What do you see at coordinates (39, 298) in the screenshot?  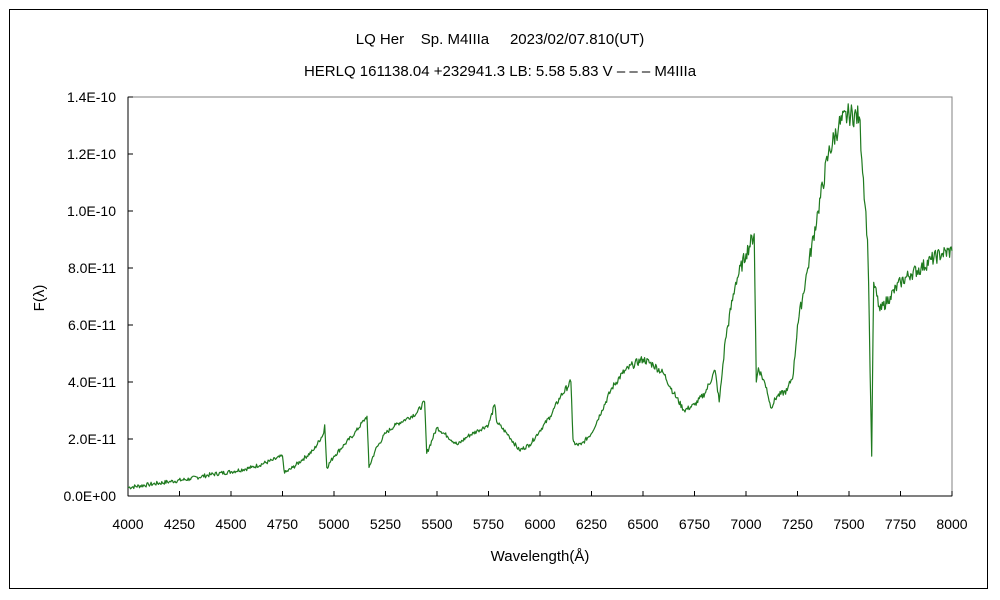 I see `y-axis-label: F(λ)` at bounding box center [39, 298].